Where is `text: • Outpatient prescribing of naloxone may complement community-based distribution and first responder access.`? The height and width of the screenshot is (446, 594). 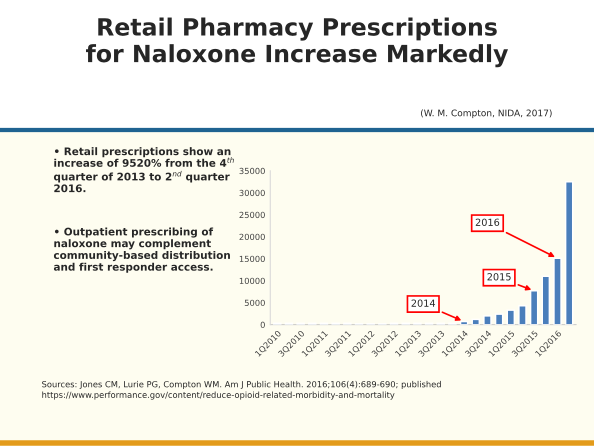
text: • Outpatient prescribing of naloxone may complement community-based distribution and first responder access. is located at coordinates (142, 250).